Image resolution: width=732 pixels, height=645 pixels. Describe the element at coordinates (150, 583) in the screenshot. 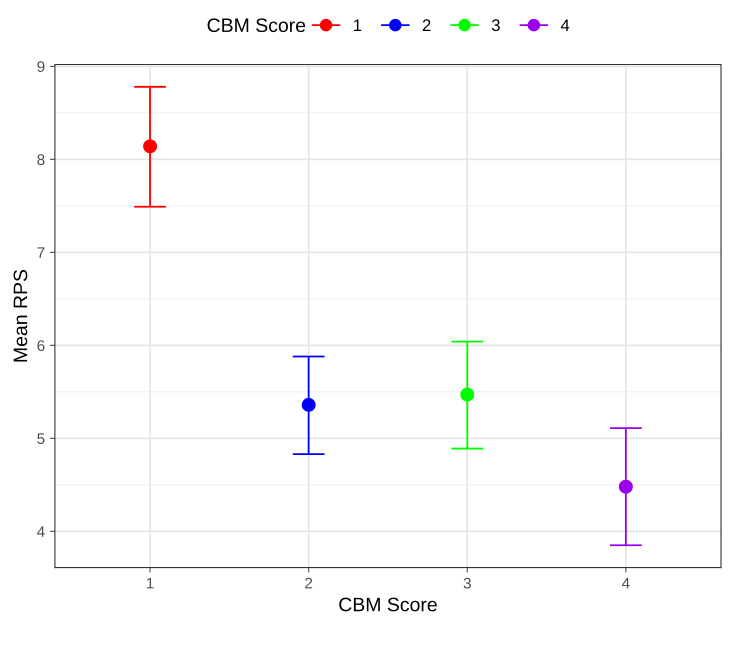

I see `x-tick-label: 1` at that location.